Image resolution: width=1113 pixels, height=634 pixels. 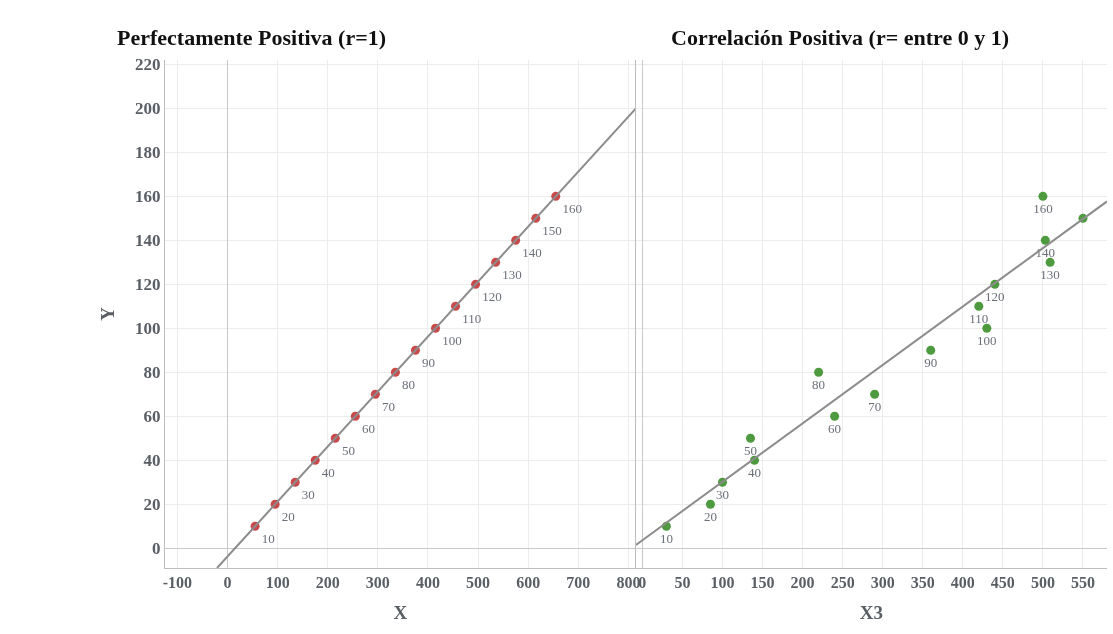 What do you see at coordinates (177, 583) in the screenshot?
I see `x-tick-label: -100` at bounding box center [177, 583].